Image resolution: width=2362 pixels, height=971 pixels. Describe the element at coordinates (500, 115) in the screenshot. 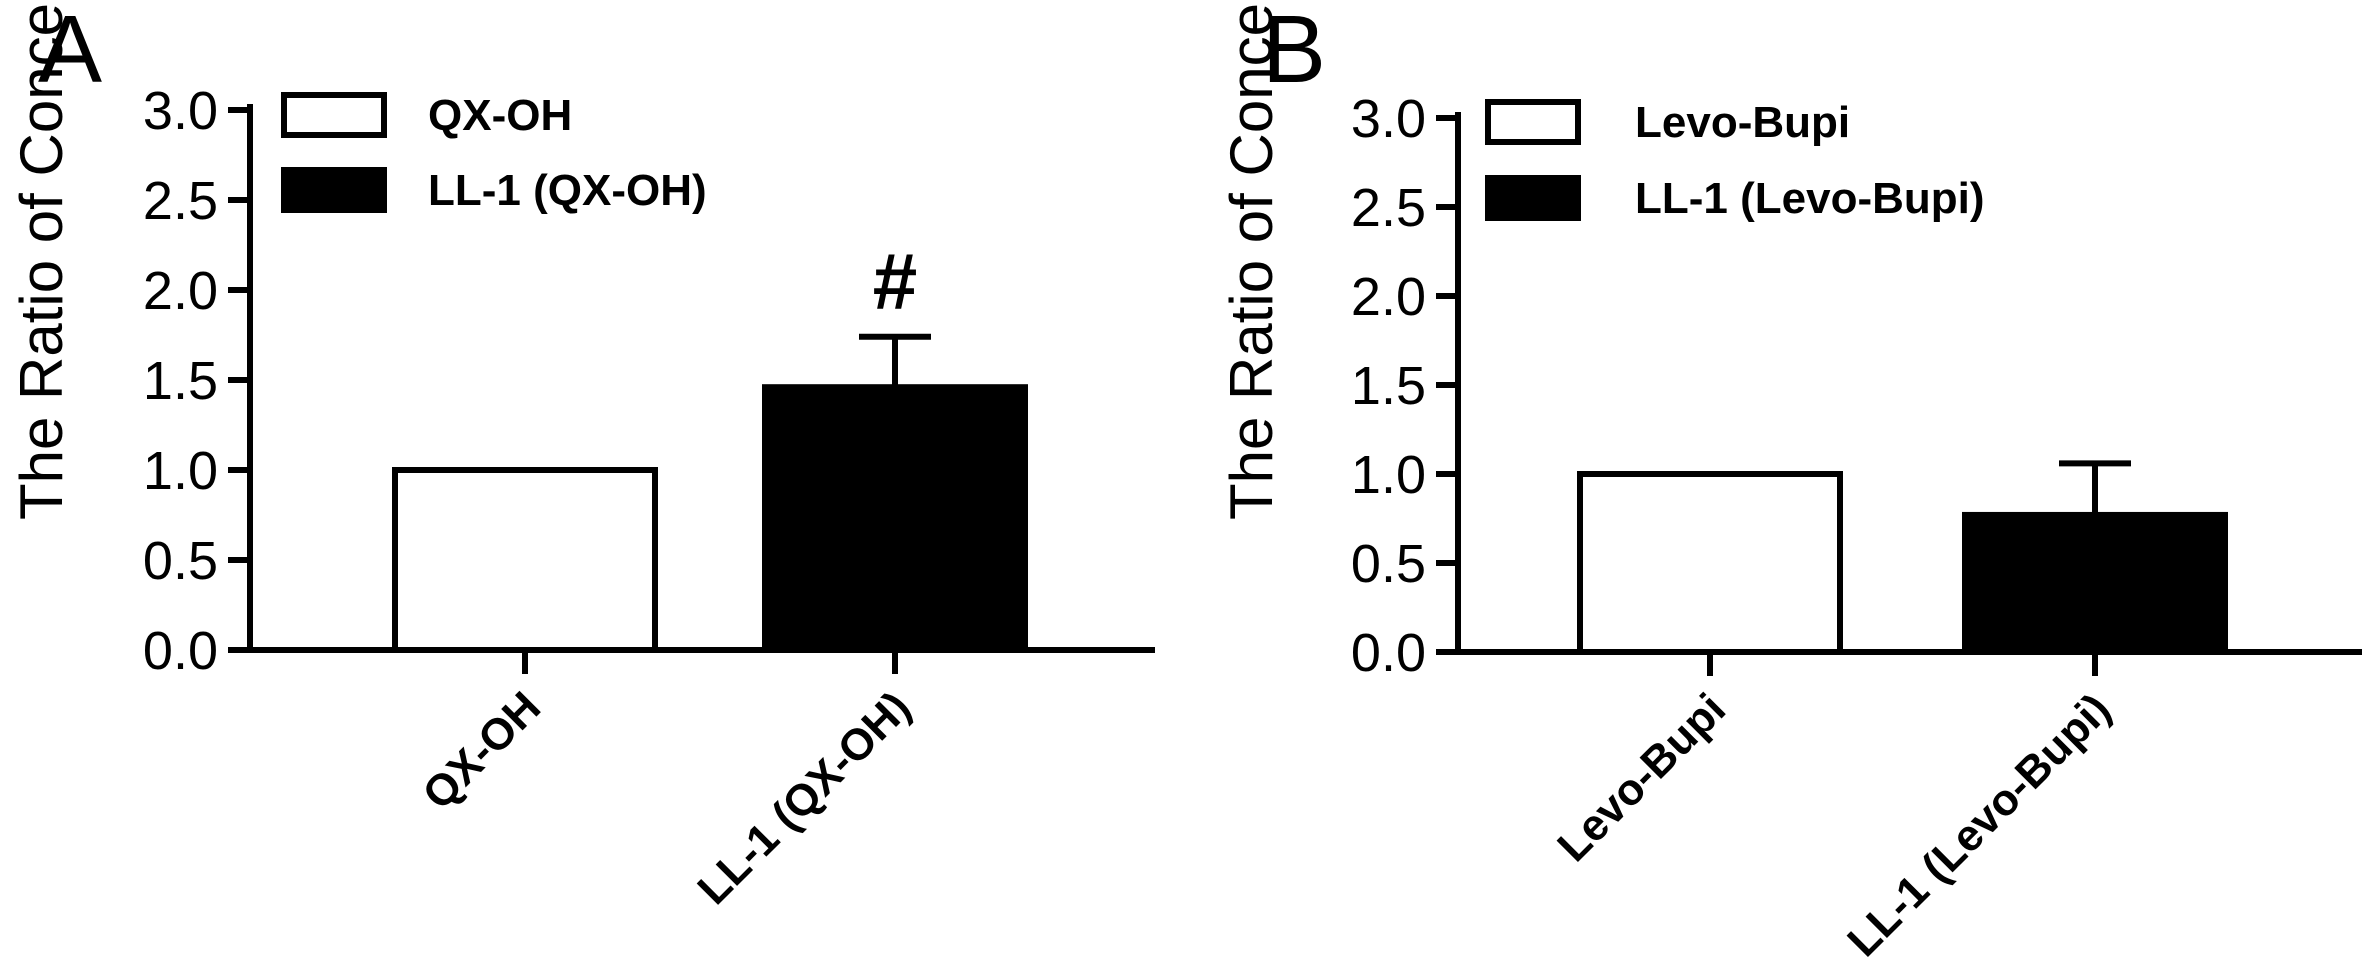

I see `legend-entry: QX-OH` at that location.